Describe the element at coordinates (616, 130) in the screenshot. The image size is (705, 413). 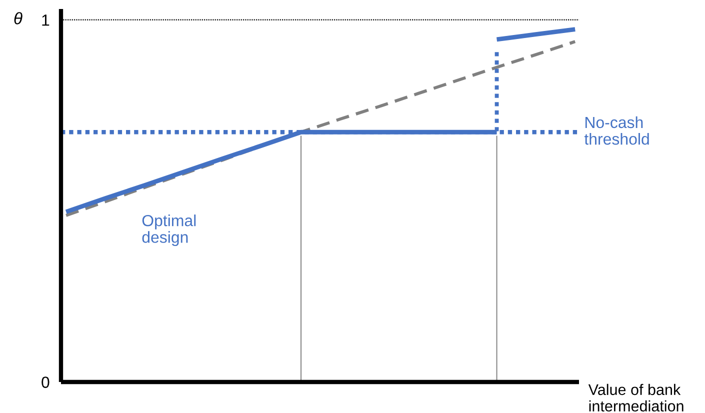
I see `ref-line-label: No-cash threshold` at that location.